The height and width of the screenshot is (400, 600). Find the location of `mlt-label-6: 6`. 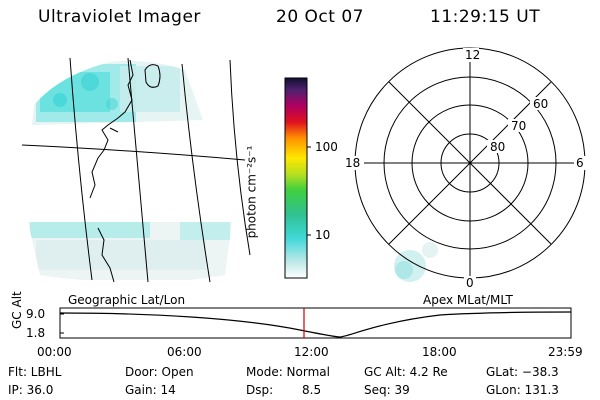

mlt-label-6: 6 is located at coordinates (580, 163).